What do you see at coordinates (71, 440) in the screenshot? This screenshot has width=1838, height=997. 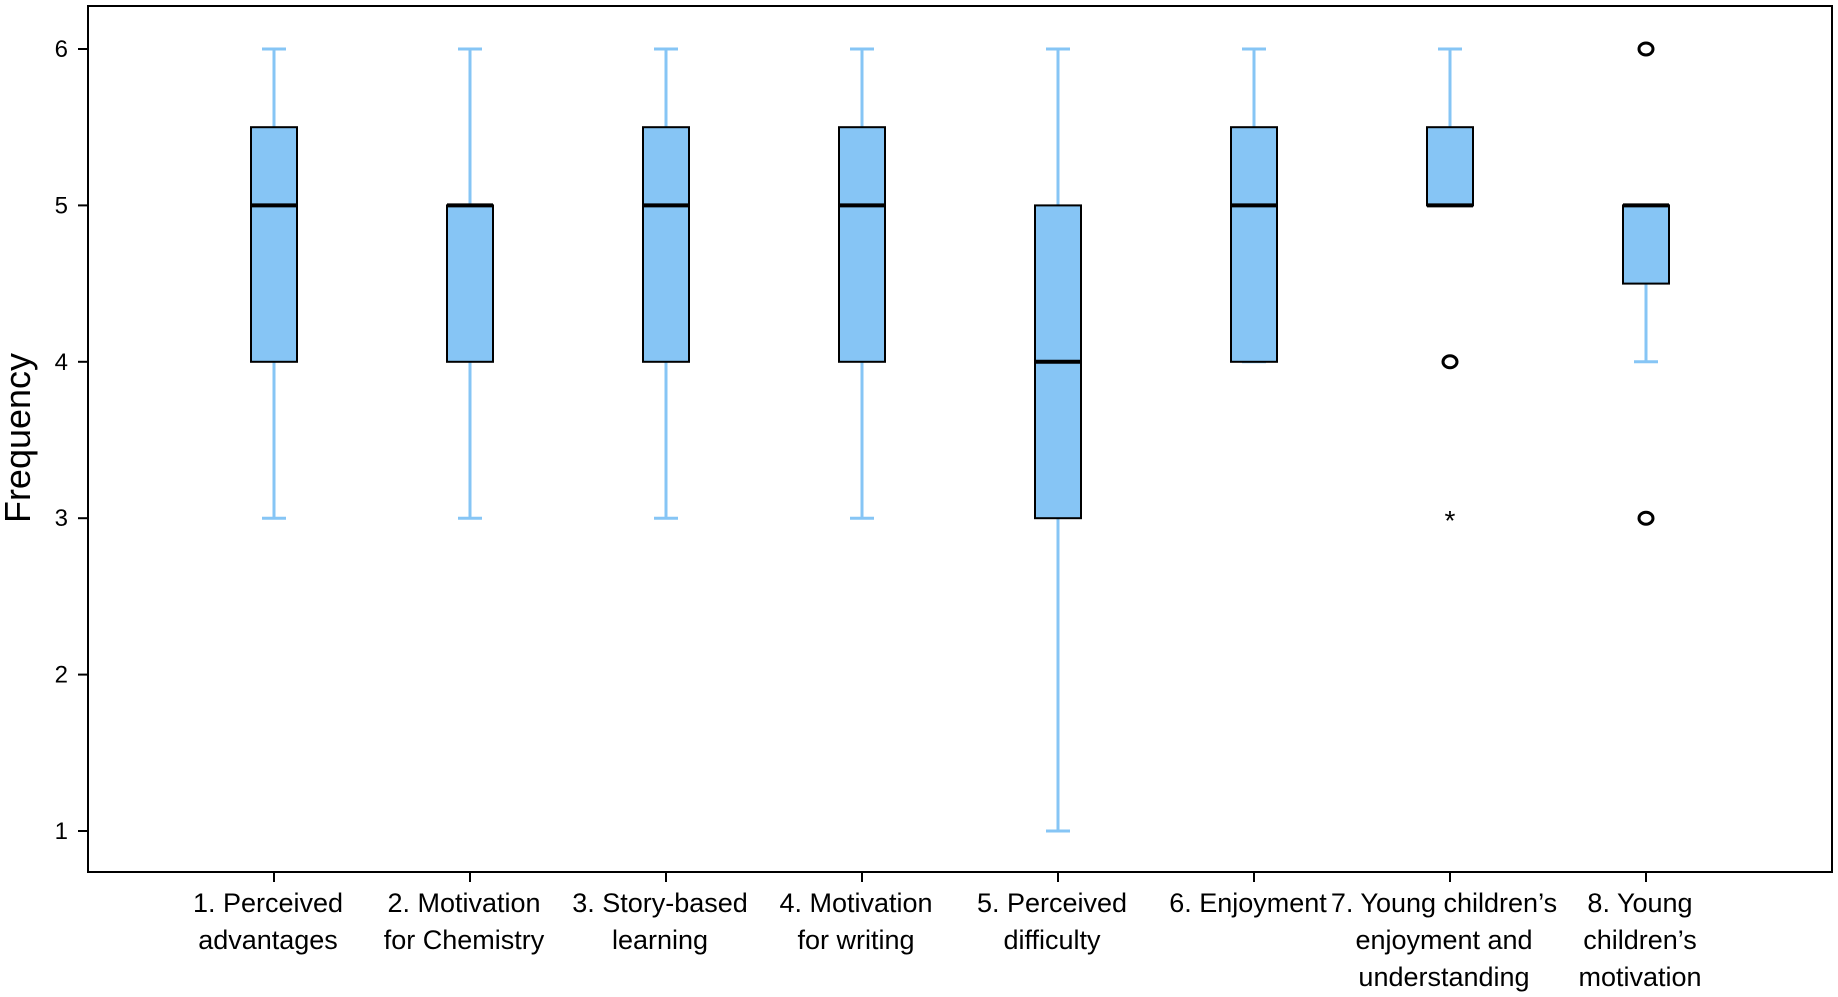 I see `y-axis-ticks: 1 2 3 4 5 6` at bounding box center [71, 440].